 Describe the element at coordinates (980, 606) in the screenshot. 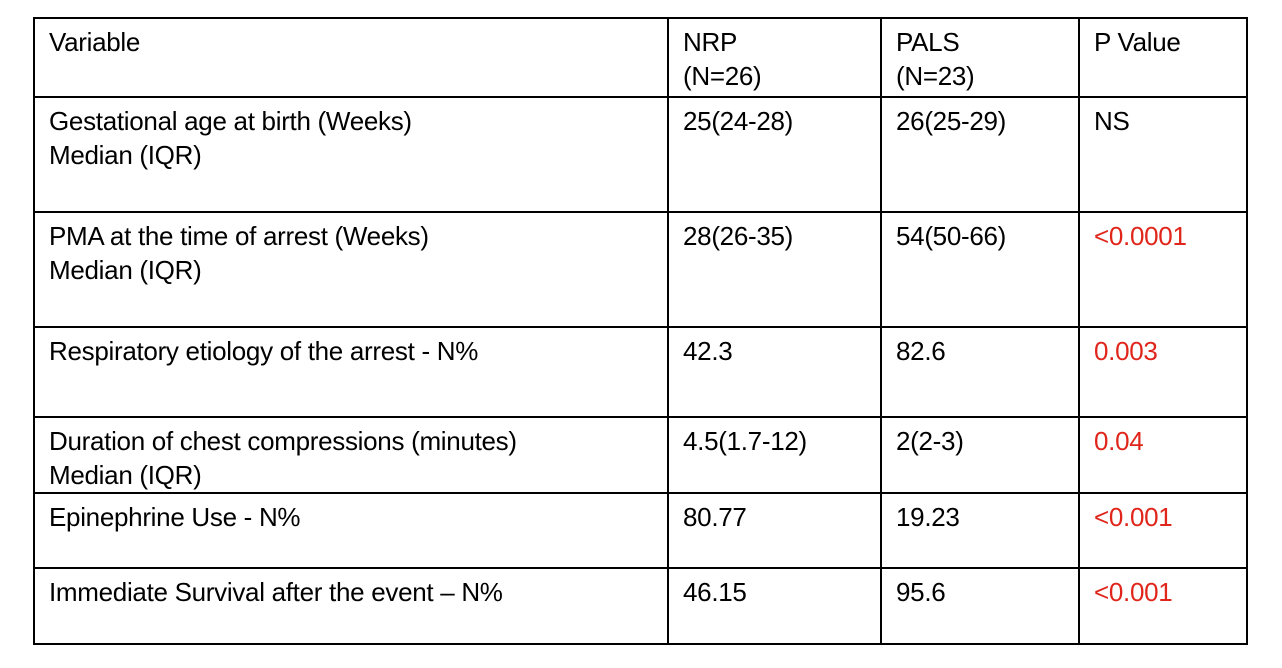

I see `pals-value: 95.6` at that location.